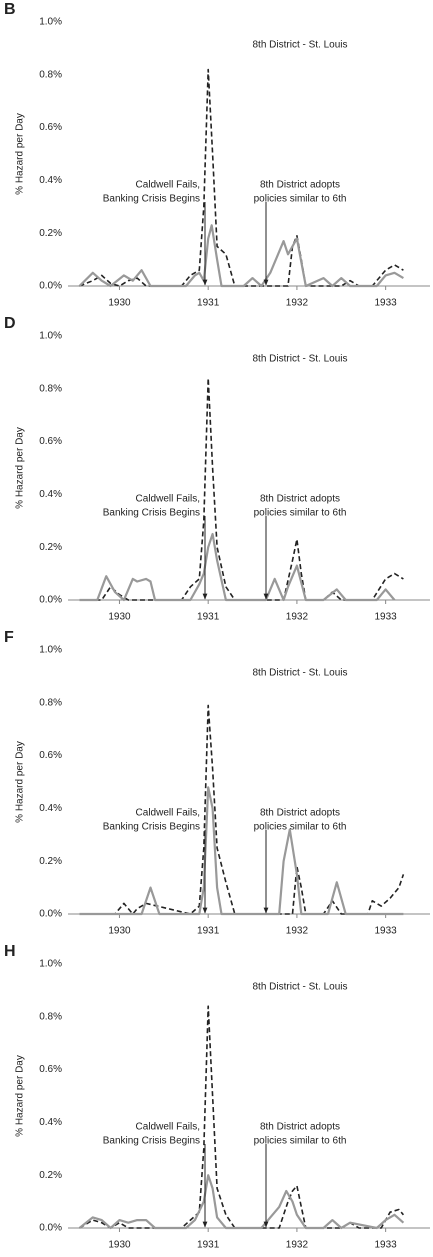 This screenshot has height=1257, width=433. Describe the element at coordinates (10, 9) in the screenshot. I see `panel-label: B` at that location.